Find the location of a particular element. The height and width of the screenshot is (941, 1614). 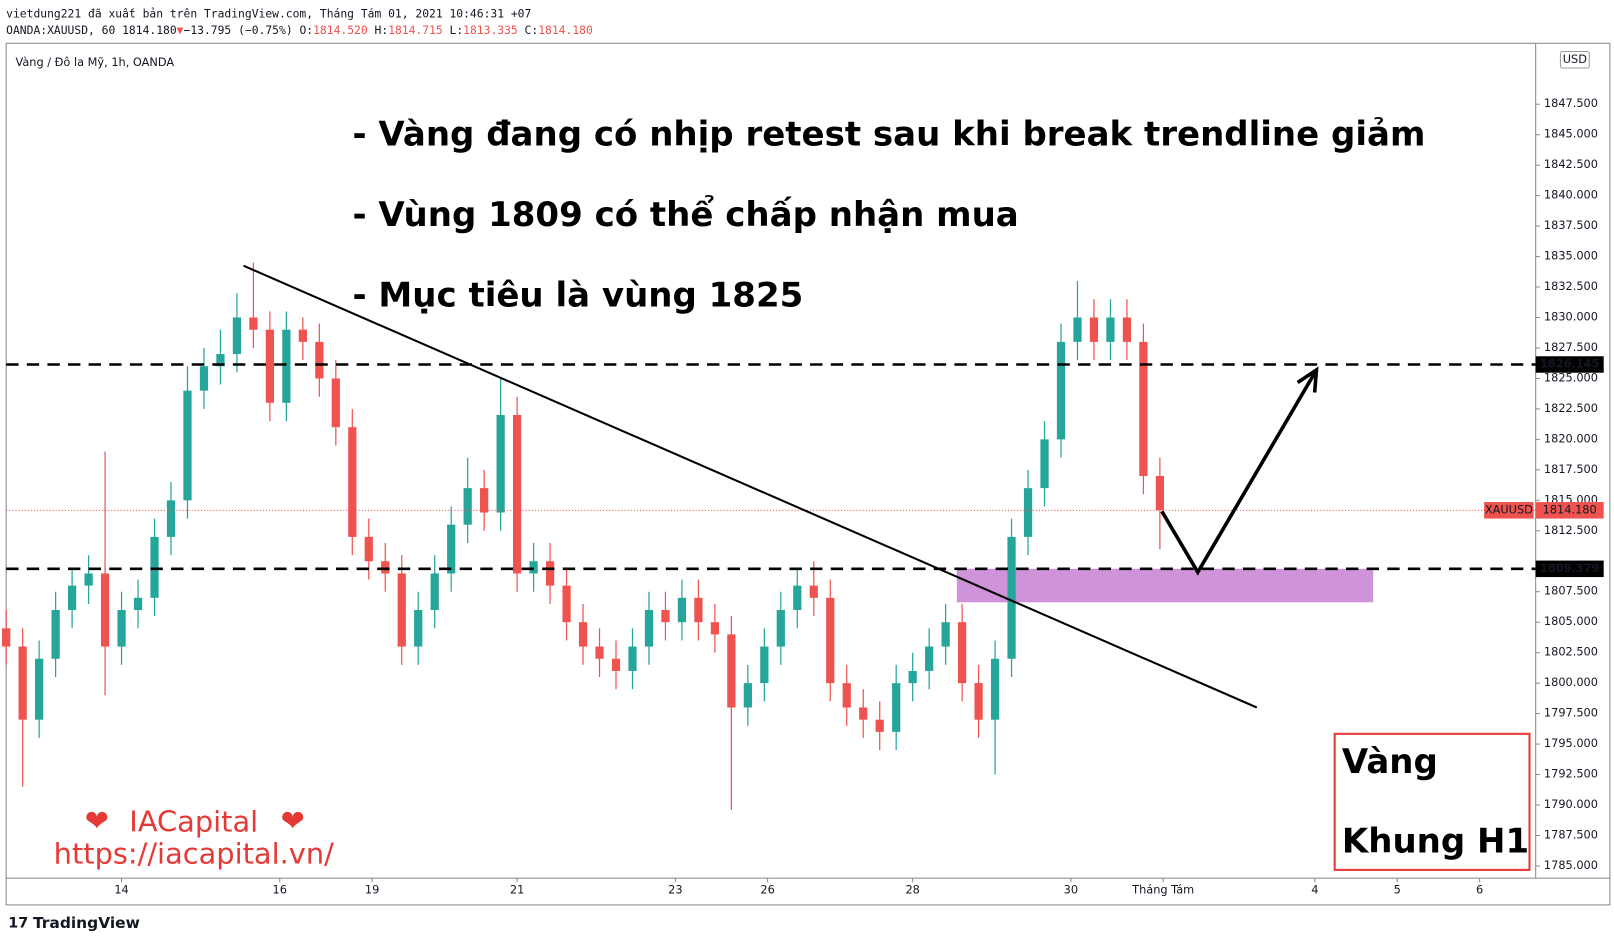

arrow: ▼ is located at coordinates (180, 30).